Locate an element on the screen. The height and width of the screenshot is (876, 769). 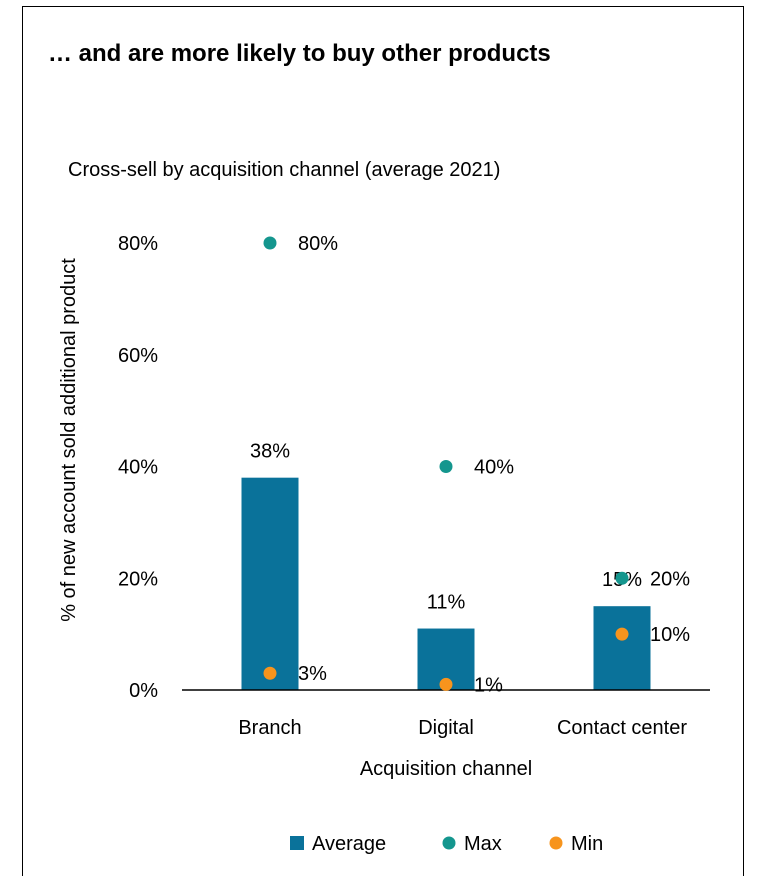
x-tick-label: Branch is located at coordinates (269, 728).